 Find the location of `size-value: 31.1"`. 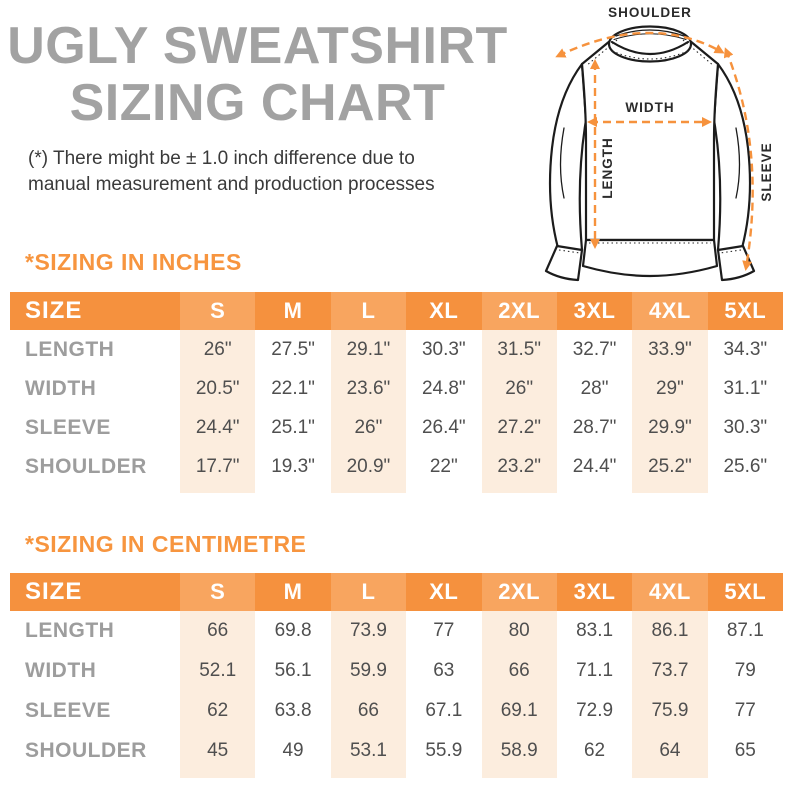

size-value: 31.1" is located at coordinates (745, 388).